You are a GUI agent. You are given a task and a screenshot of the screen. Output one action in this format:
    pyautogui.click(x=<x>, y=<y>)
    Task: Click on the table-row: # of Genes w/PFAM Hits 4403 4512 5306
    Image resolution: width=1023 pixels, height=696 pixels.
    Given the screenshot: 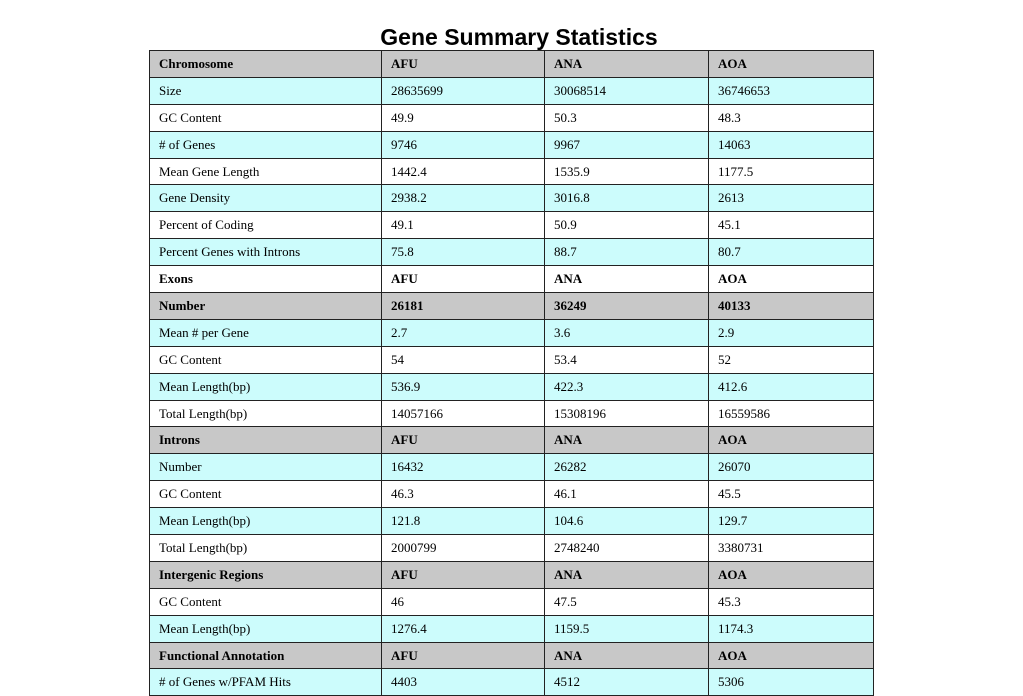 What is the action you would take?
    pyautogui.click(x=511, y=682)
    